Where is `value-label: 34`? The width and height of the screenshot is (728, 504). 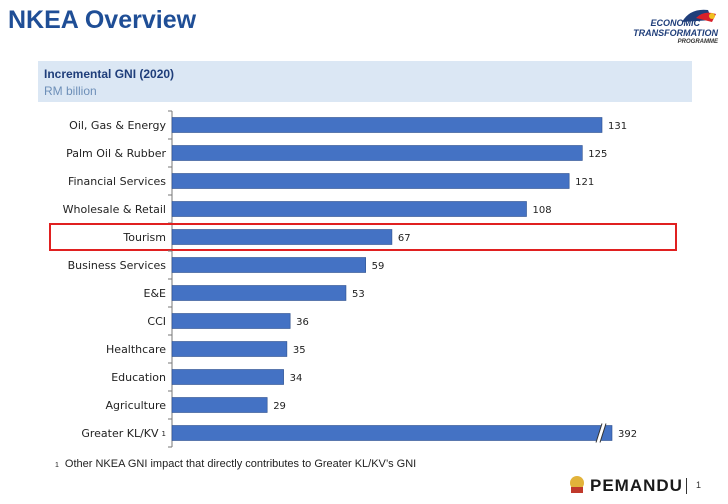 value-label: 34 is located at coordinates (296, 378).